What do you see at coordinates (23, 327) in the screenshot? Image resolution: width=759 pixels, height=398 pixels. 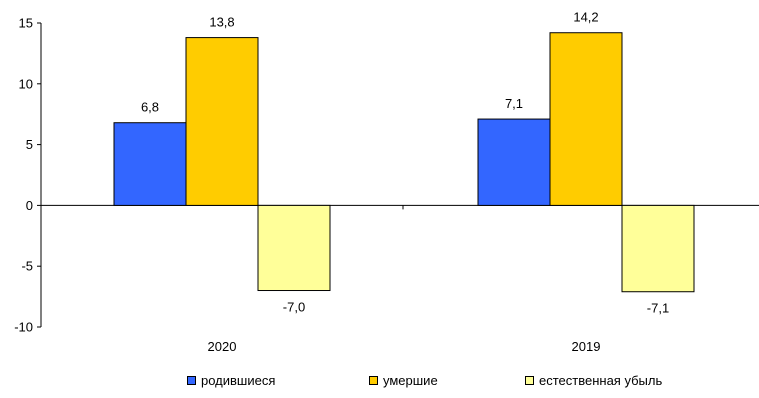 I see `y-tick-label: -10` at bounding box center [23, 327].